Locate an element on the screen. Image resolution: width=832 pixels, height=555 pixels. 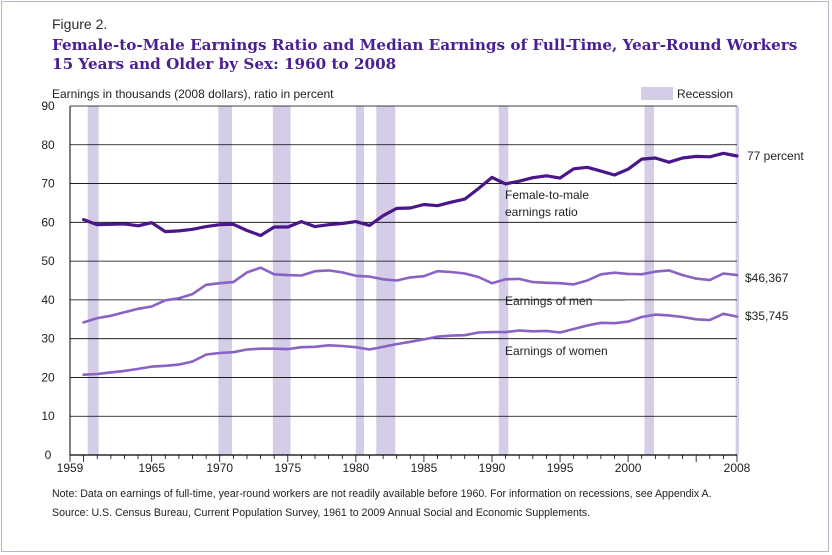
x-tick-label: 1995 is located at coordinates (560, 468).